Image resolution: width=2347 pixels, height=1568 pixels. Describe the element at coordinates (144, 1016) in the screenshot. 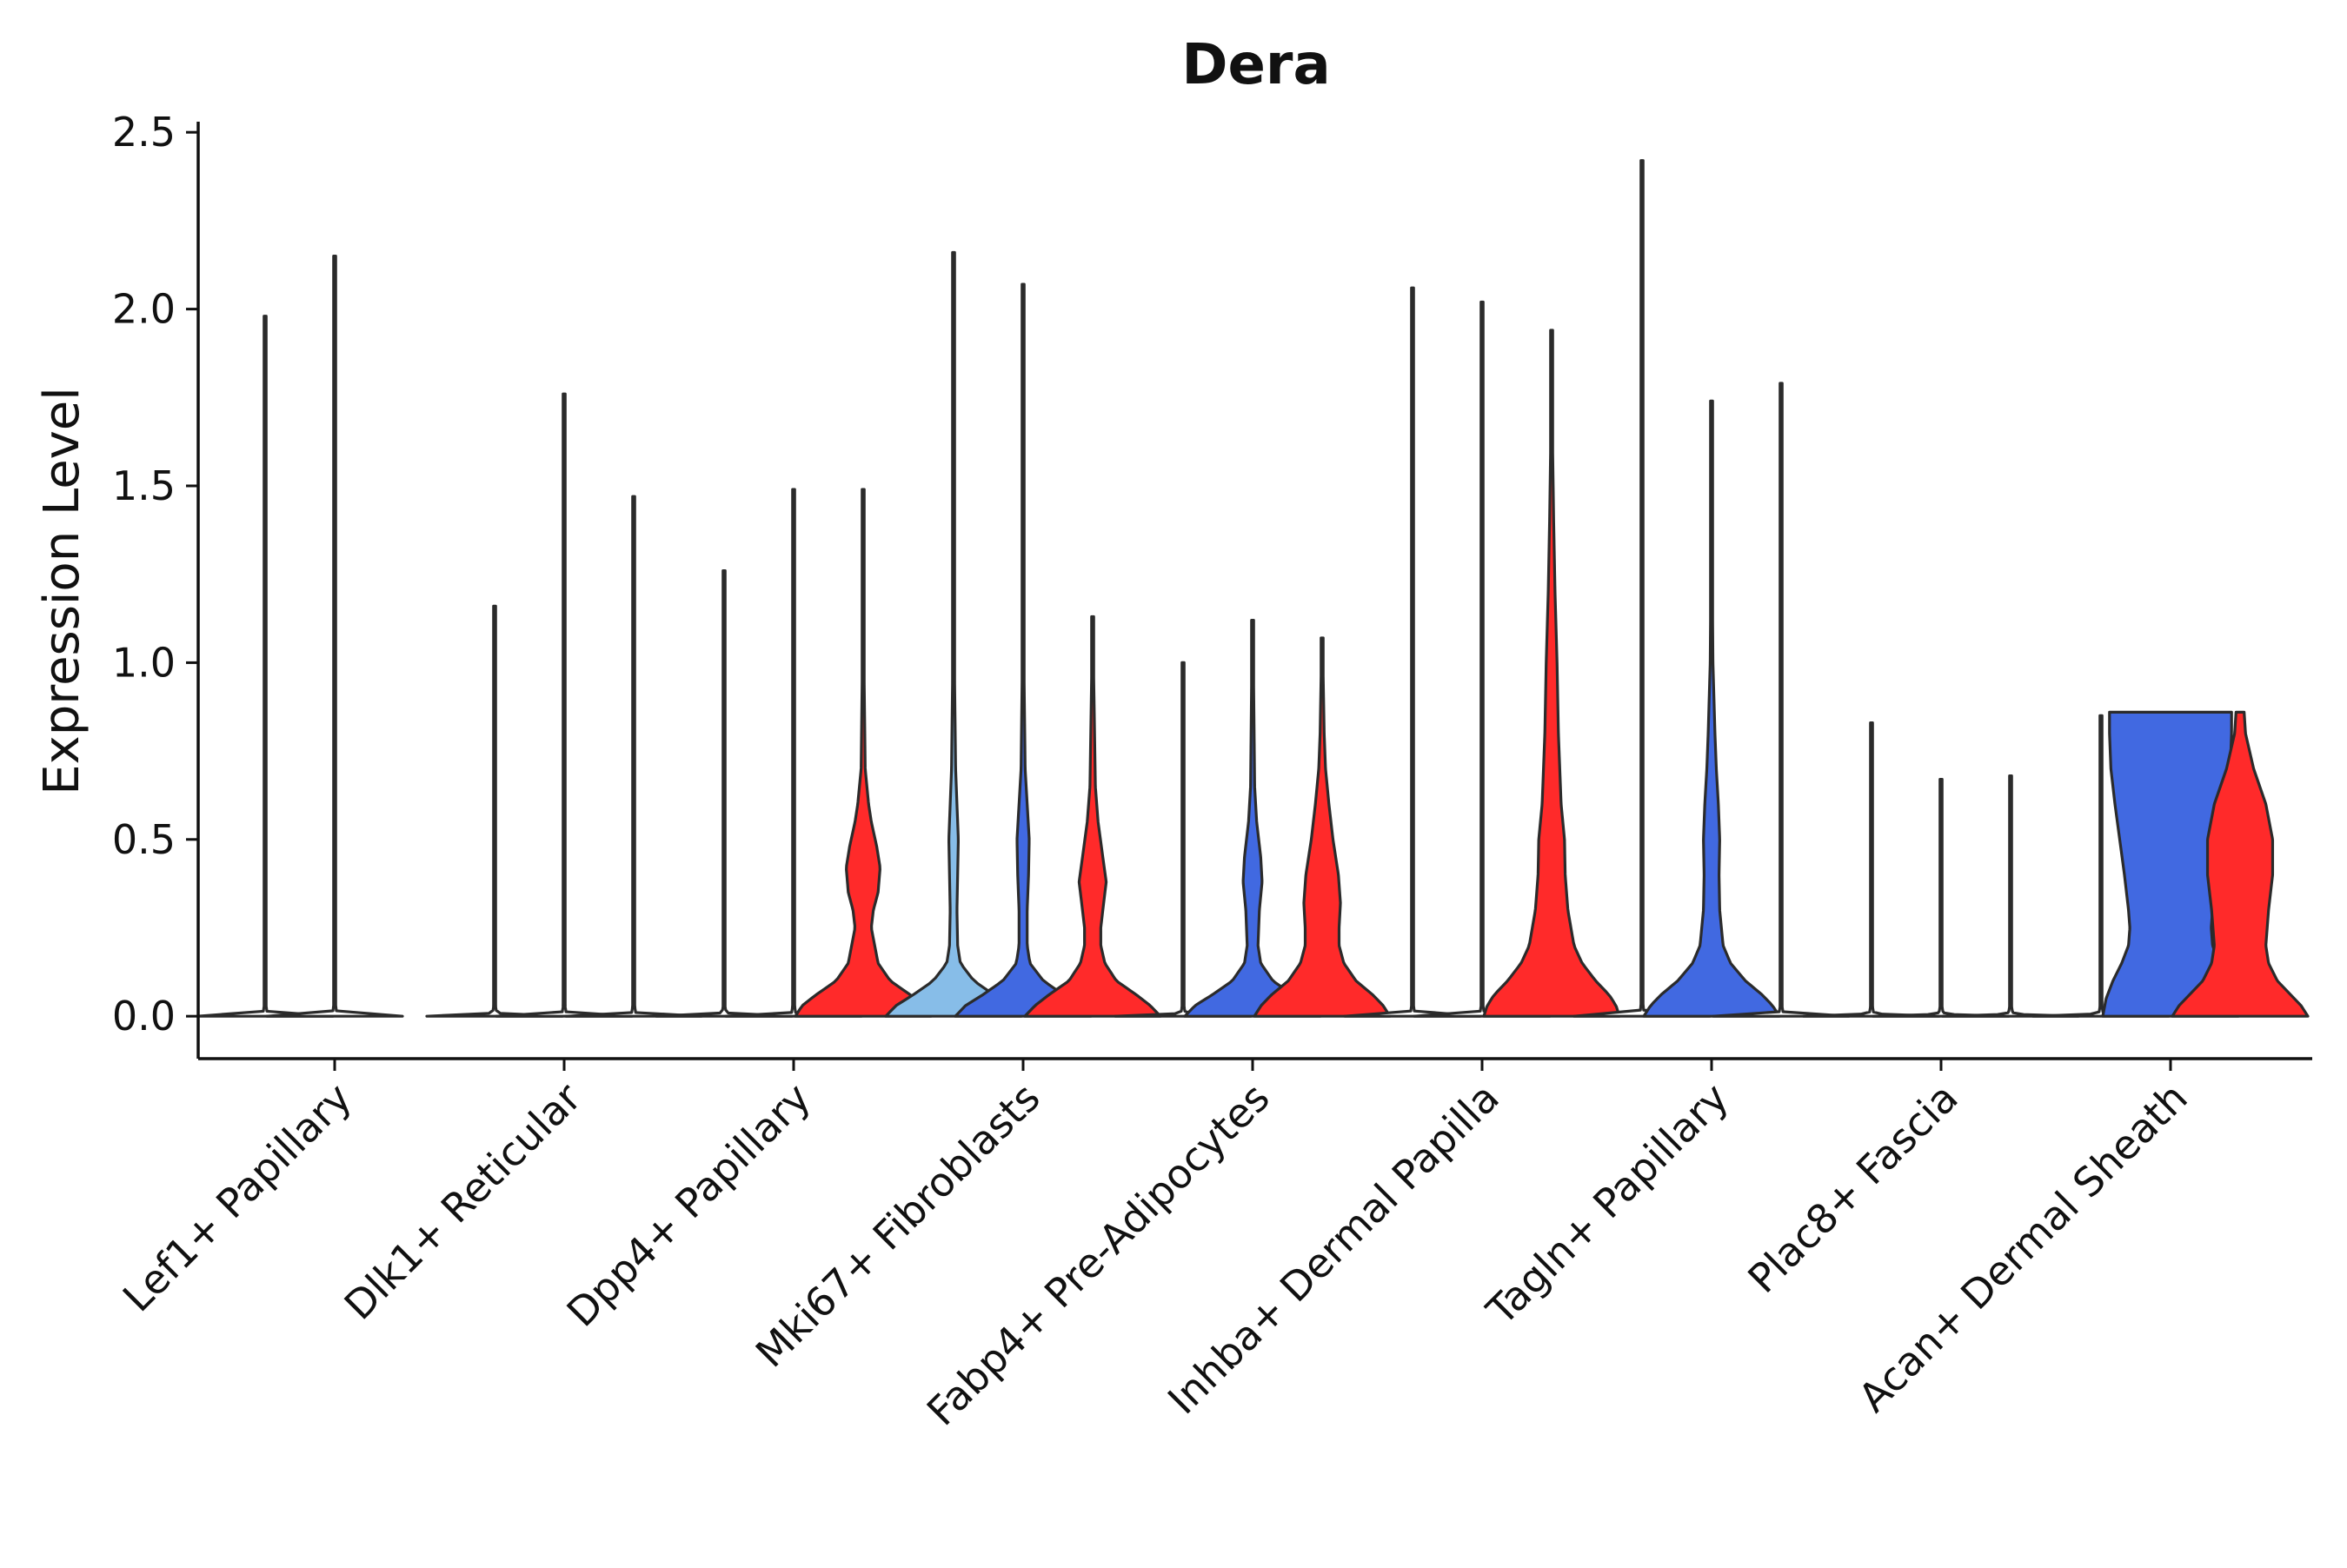

I see `y-tick-label: 0.0` at that location.